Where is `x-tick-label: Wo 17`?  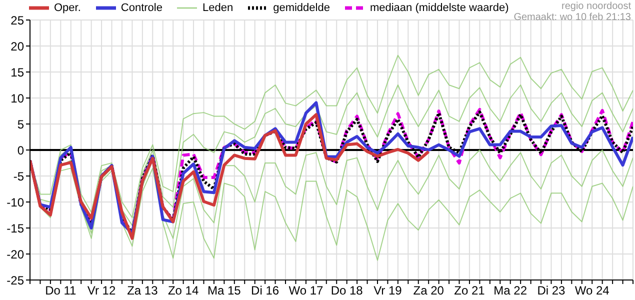 x-tick-label: Wo 17 is located at coordinates (306, 291).